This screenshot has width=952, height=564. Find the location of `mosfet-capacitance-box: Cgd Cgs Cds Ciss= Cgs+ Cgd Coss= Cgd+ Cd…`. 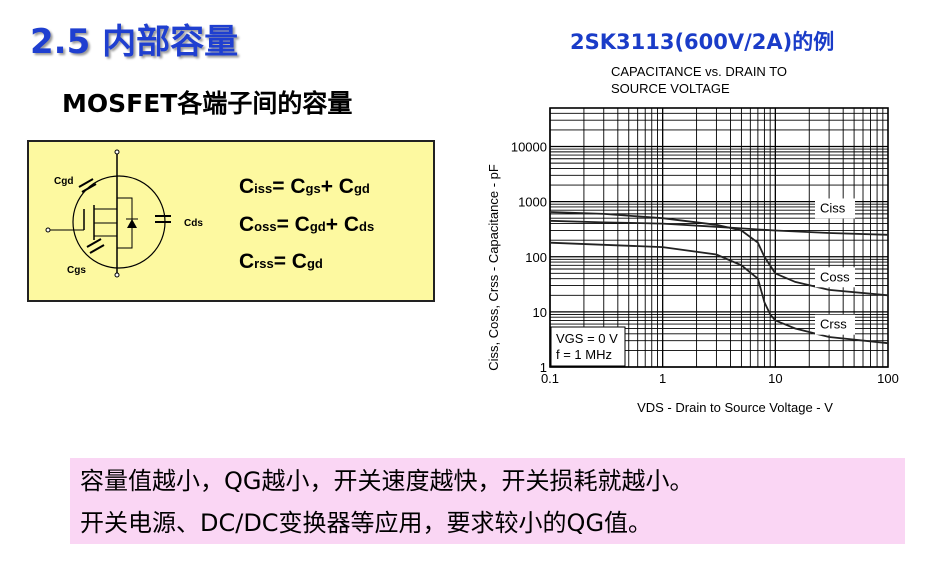

mosfet-capacitance-box: Cgd Cgs Cds Ciss= Cgs+ Cgd Coss= Cgd+ Cd… is located at coordinates (231, 221).